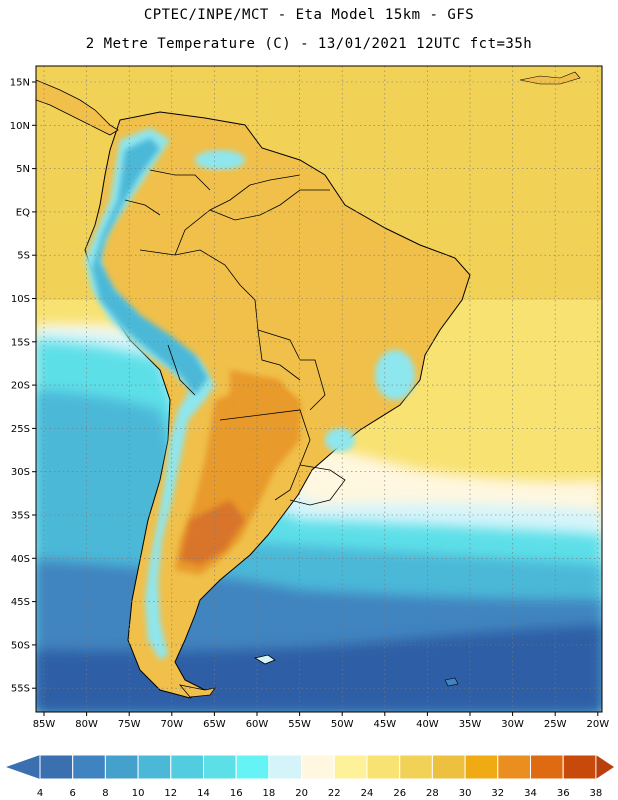 This screenshot has height=800, width=618. What do you see at coordinates (40, 793) in the screenshot?
I see `colorbar-label: 4` at bounding box center [40, 793].